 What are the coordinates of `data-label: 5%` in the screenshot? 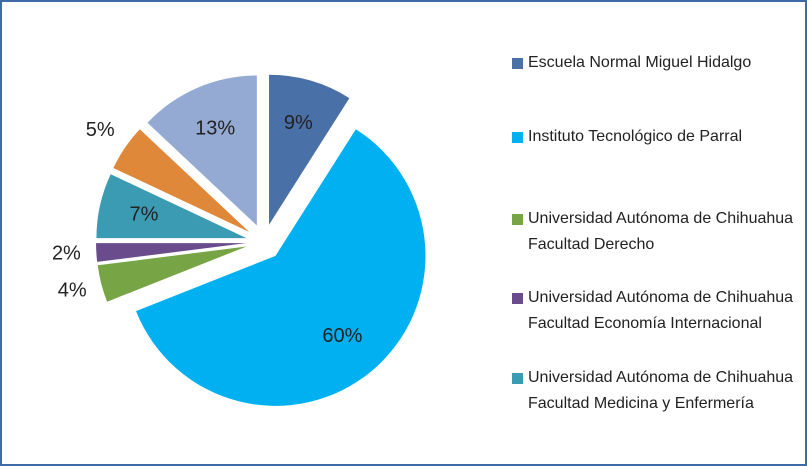 It's located at (100, 130).